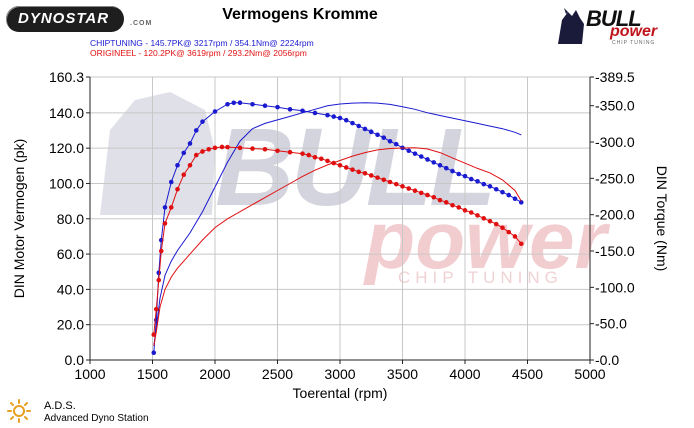  I want to click on y-right-tick-label: -0.0, so click(607, 360).